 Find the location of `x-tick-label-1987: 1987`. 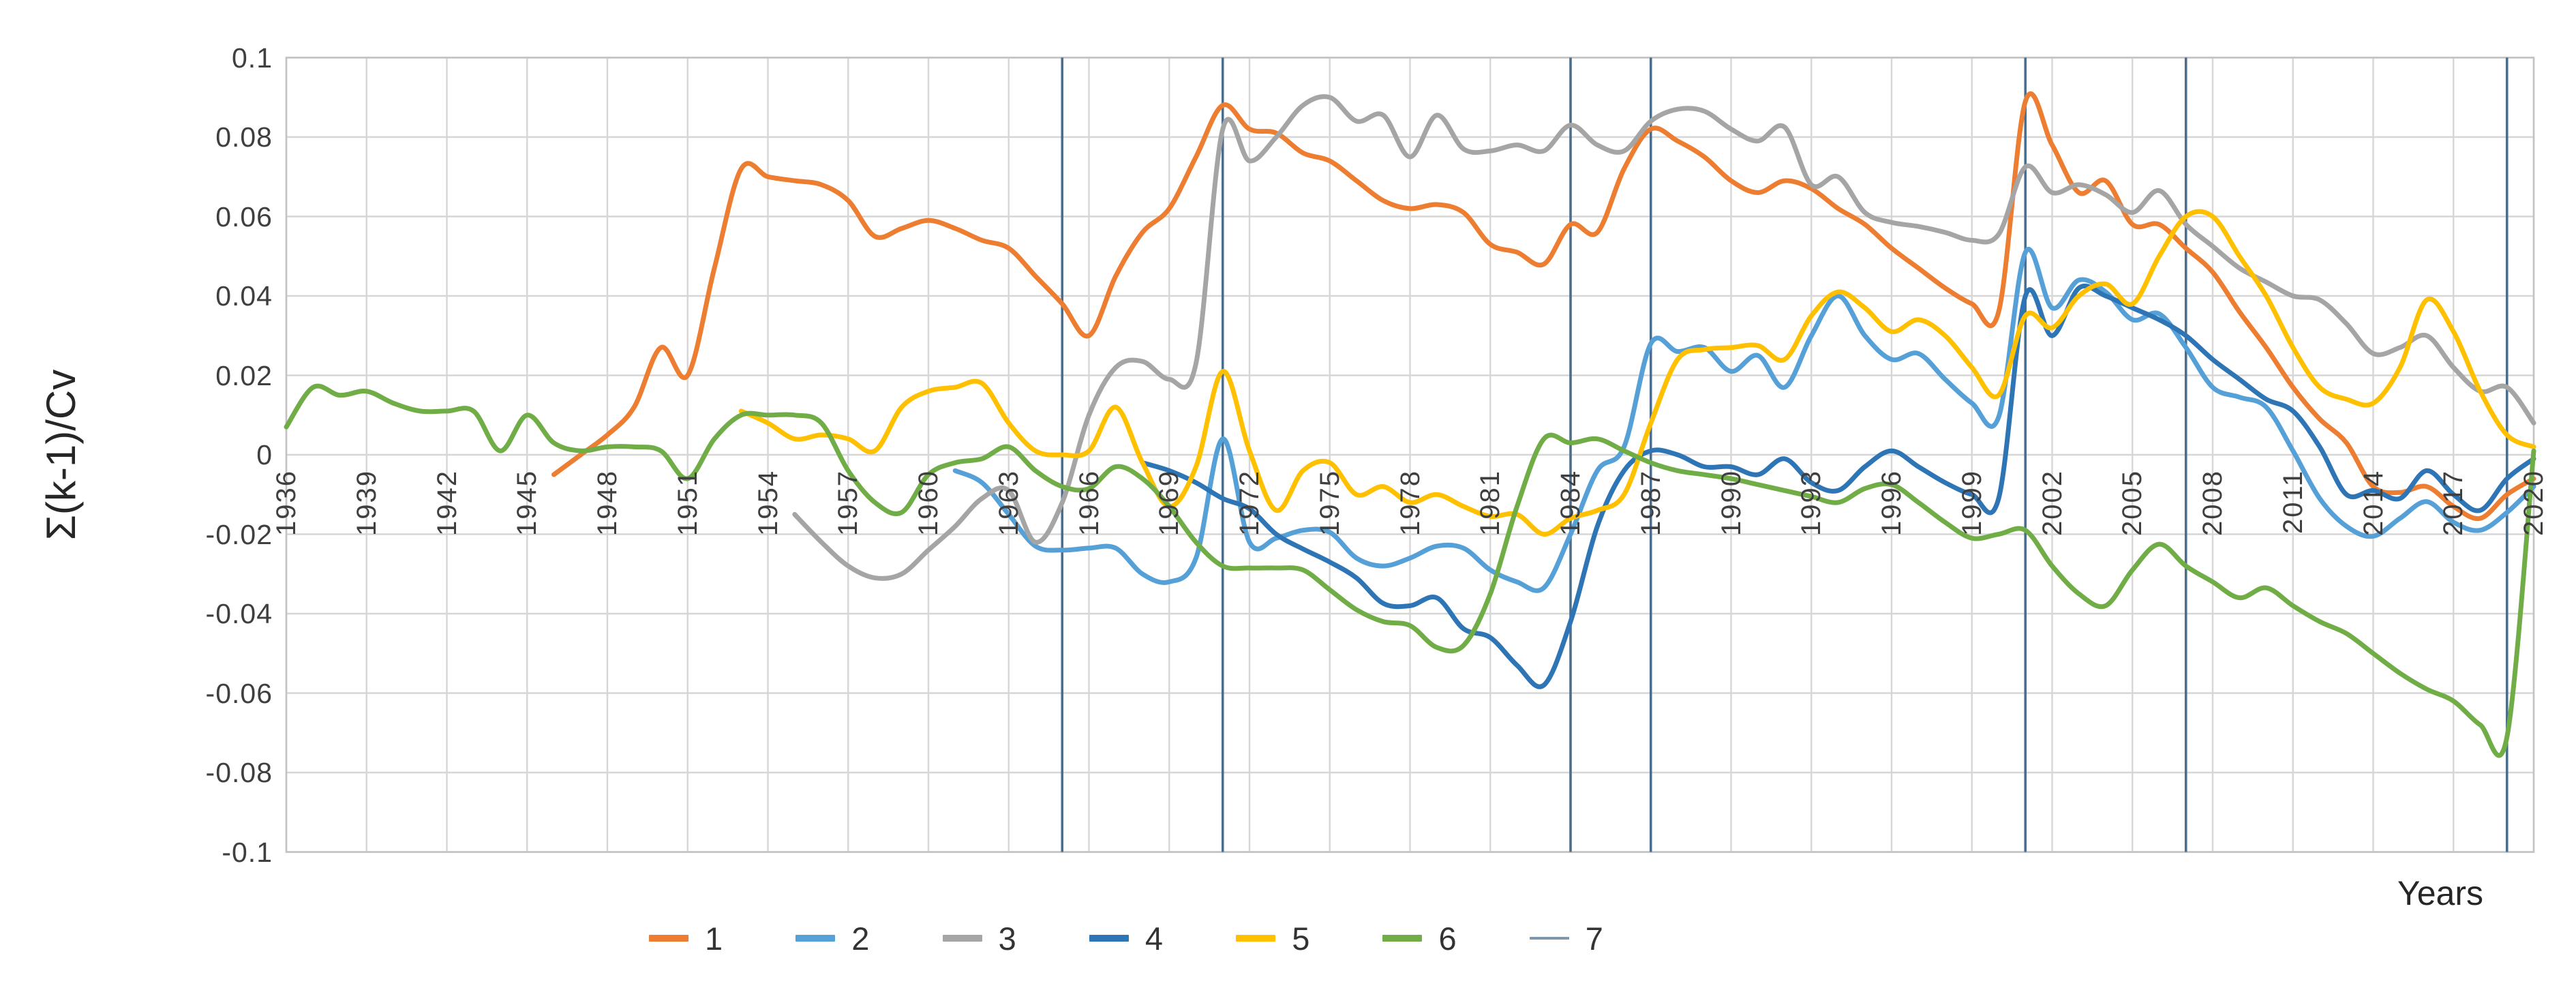

x-tick-label-1987: 1987 is located at coordinates (1651, 503).